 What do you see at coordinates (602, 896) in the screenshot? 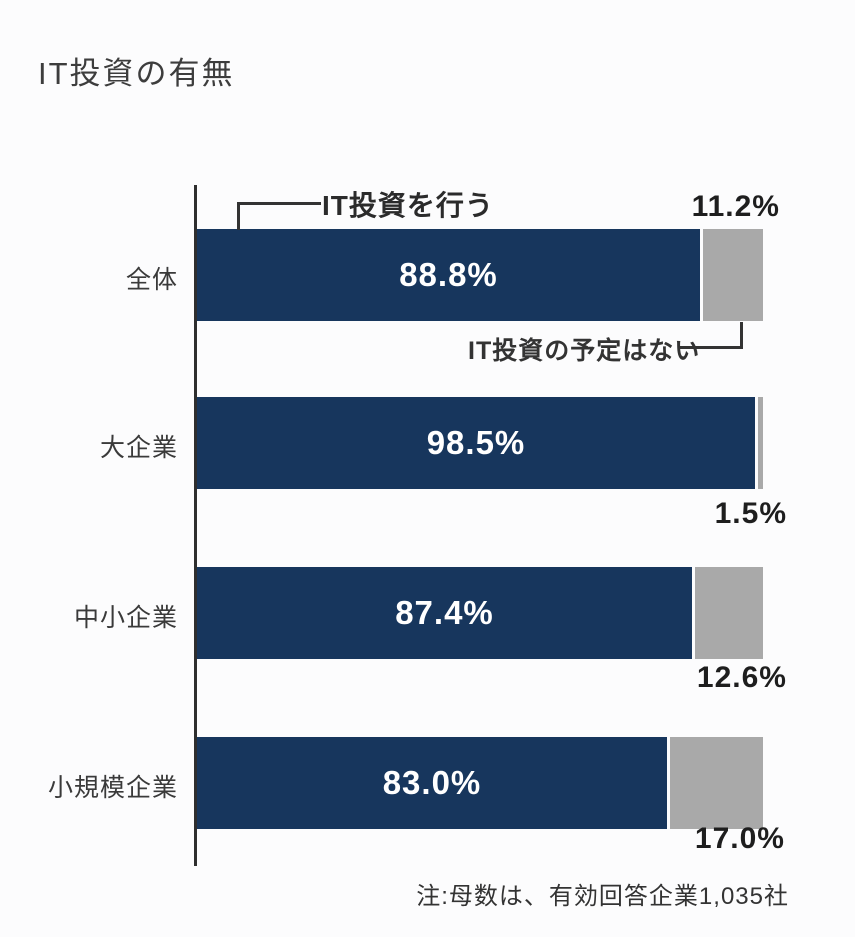
I see `footnote: 注:母数は、有効回答企業1,035社` at bounding box center [602, 896].